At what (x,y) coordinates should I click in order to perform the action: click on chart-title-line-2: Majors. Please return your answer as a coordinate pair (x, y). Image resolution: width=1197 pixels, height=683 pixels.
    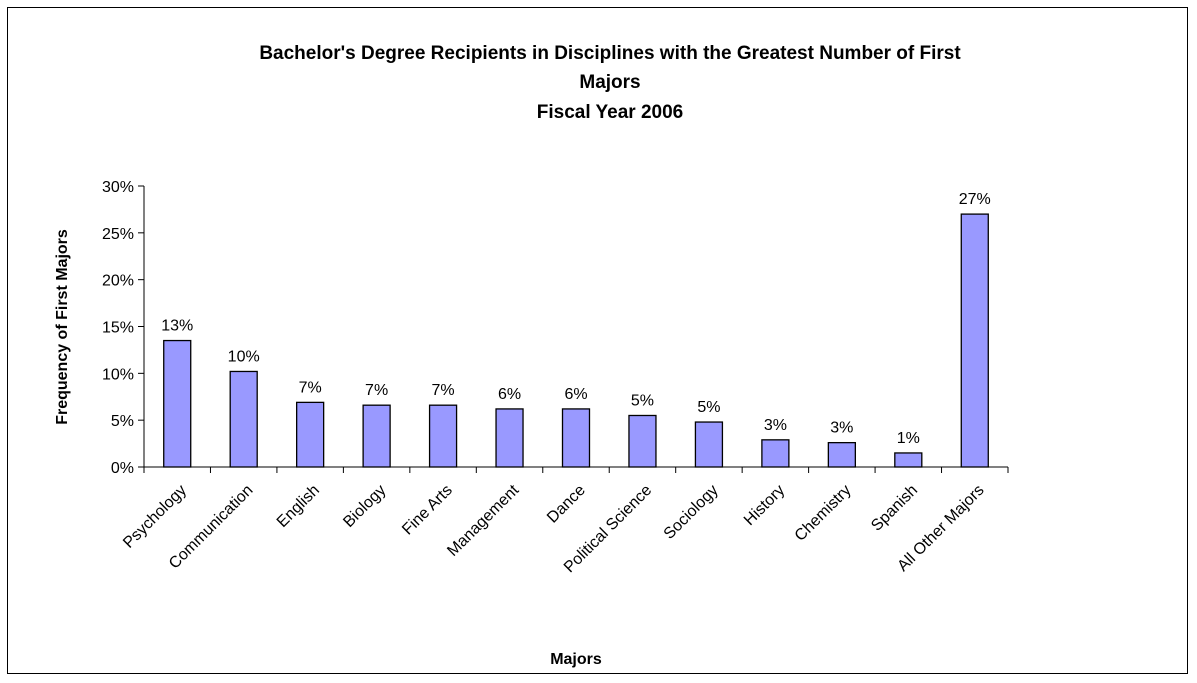
    Looking at the image, I should click on (609, 82).